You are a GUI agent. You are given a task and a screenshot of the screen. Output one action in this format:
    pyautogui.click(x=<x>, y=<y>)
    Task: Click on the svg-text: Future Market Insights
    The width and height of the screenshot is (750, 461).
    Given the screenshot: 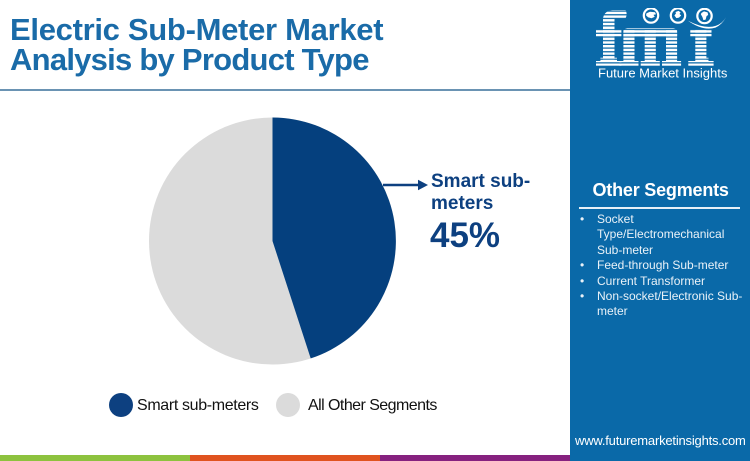 What is the action you would take?
    pyautogui.click(x=663, y=73)
    